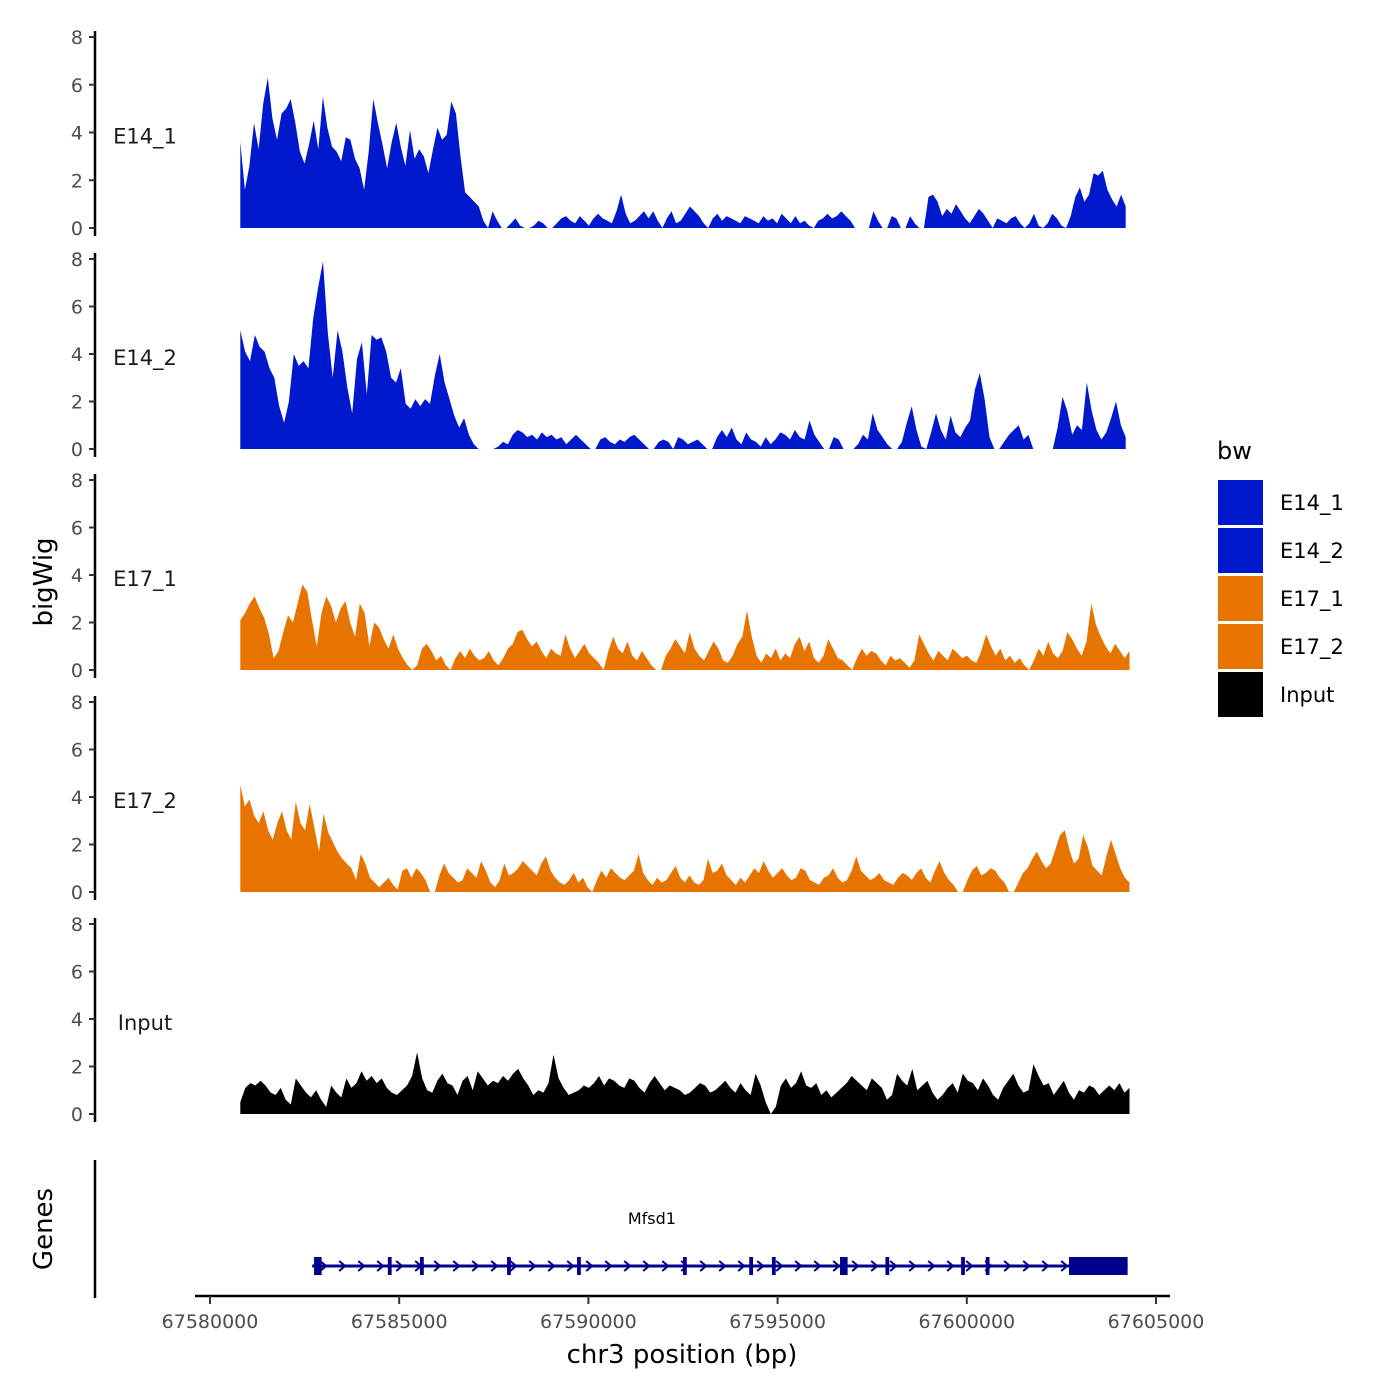 The height and width of the screenshot is (1400, 1400). Describe the element at coordinates (1234, 451) in the screenshot. I see `legend-title: bw` at that location.